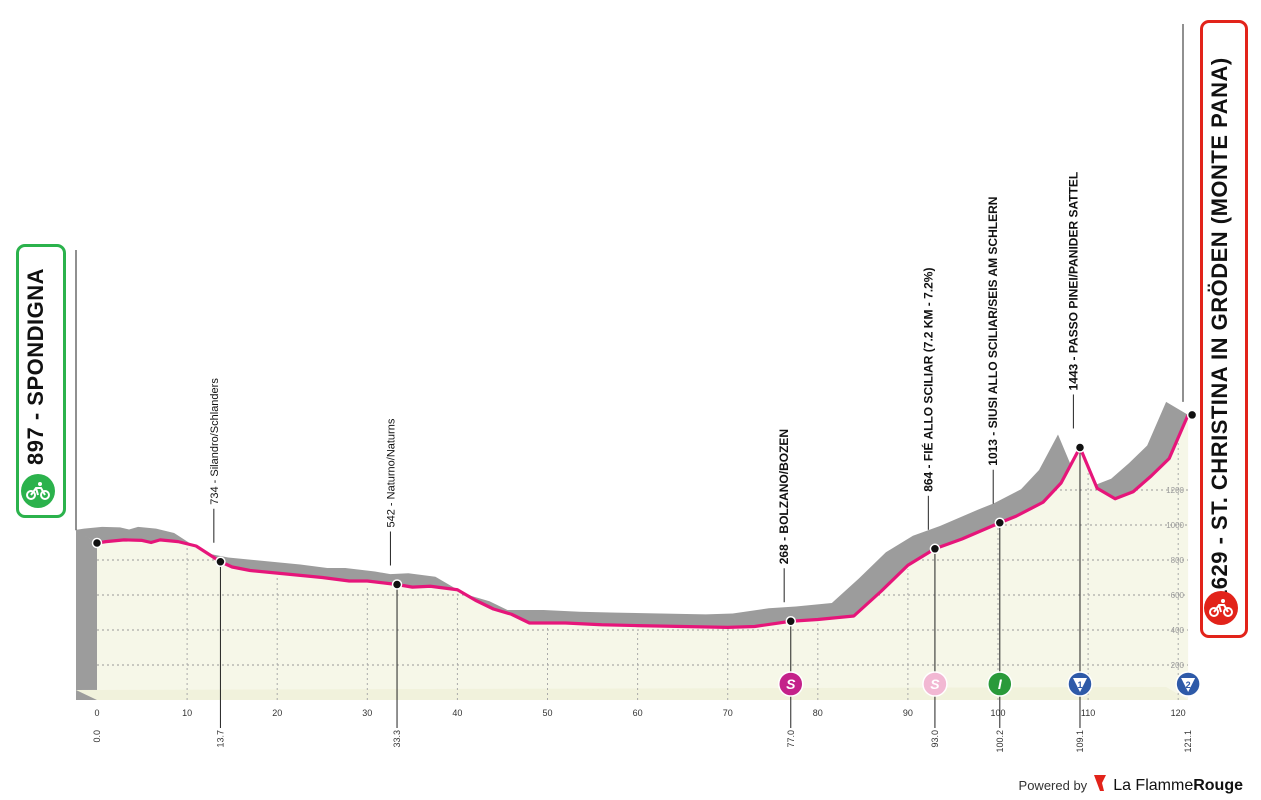 This screenshot has width=1261, height=800. I want to click on y-tick-label: 200, so click(1178, 665).